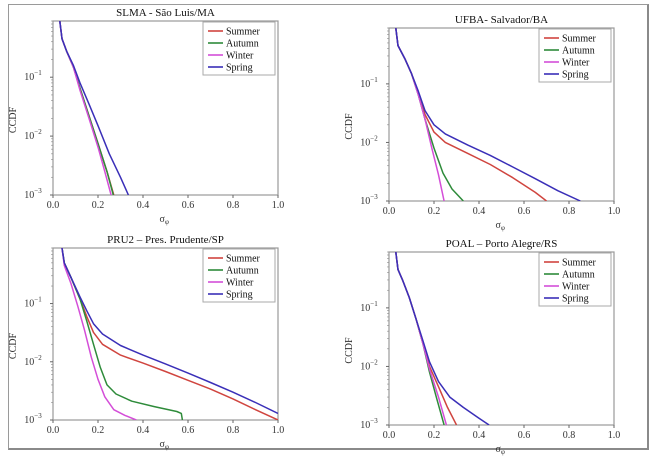 This screenshot has height=457, width=661. I want to click on x-tick: 0.0, so click(53, 203).